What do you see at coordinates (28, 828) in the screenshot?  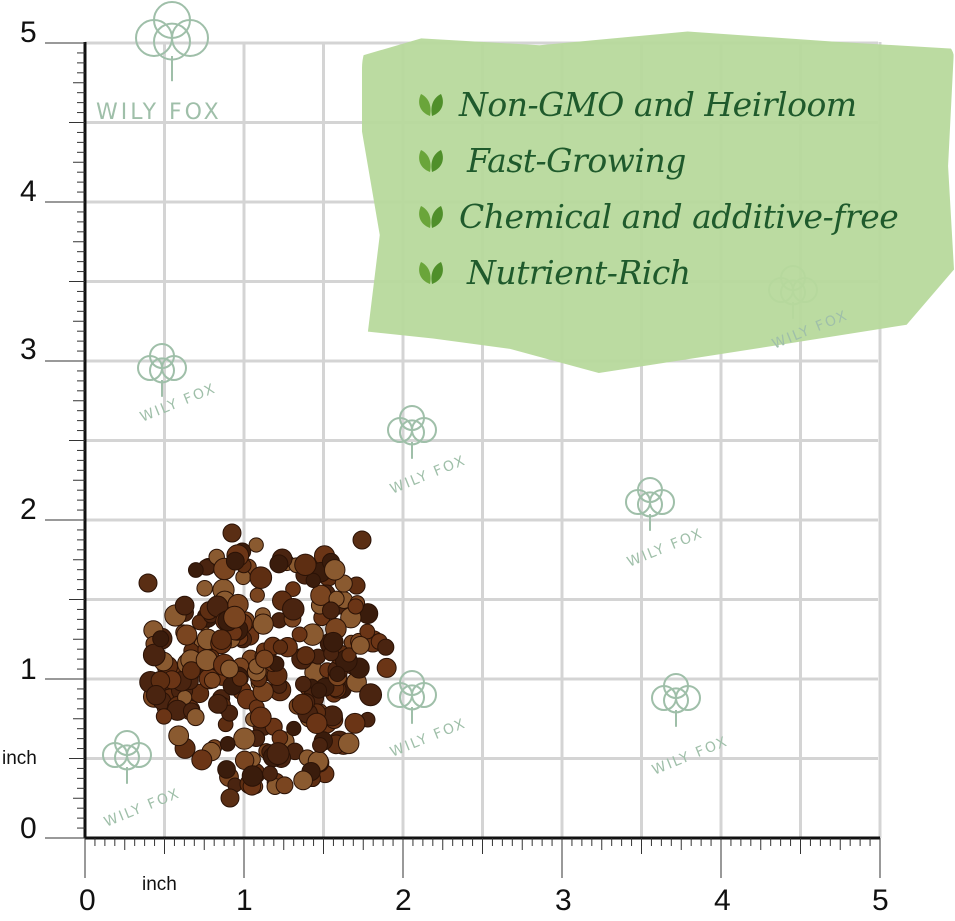 I see `y-tick-label: 0` at bounding box center [28, 828].